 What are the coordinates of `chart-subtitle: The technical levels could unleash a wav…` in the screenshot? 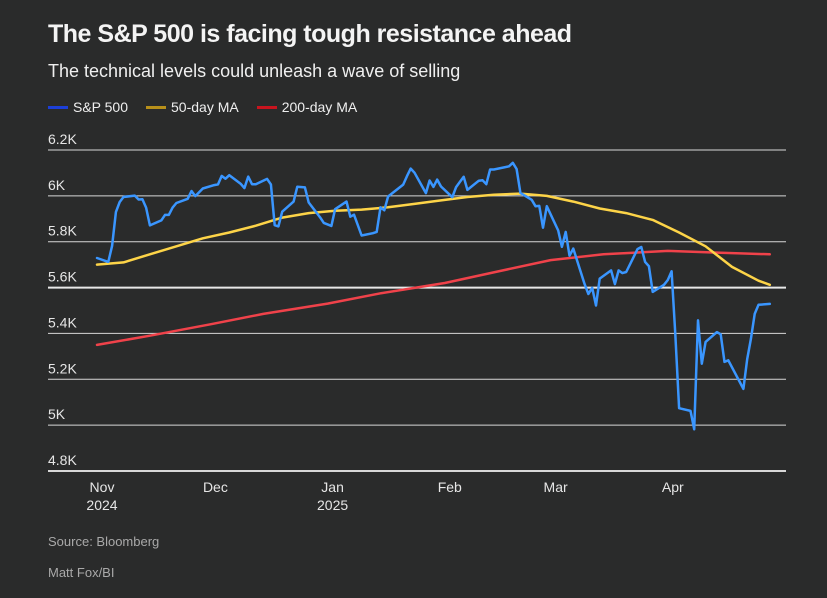 It's located at (254, 71).